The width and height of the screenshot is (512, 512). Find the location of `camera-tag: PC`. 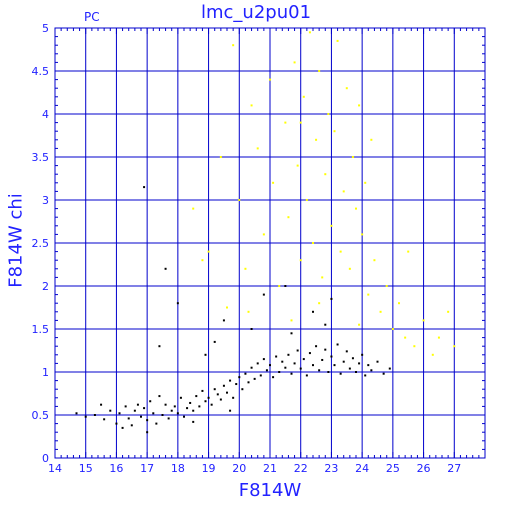

camera-tag: PC is located at coordinates (92, 17).